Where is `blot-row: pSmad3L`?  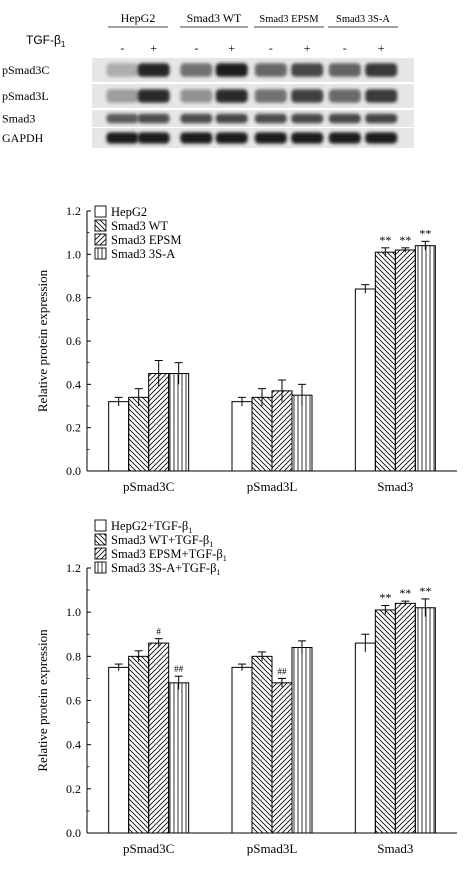
blot-row: pSmad3L is located at coordinates (208, 96).